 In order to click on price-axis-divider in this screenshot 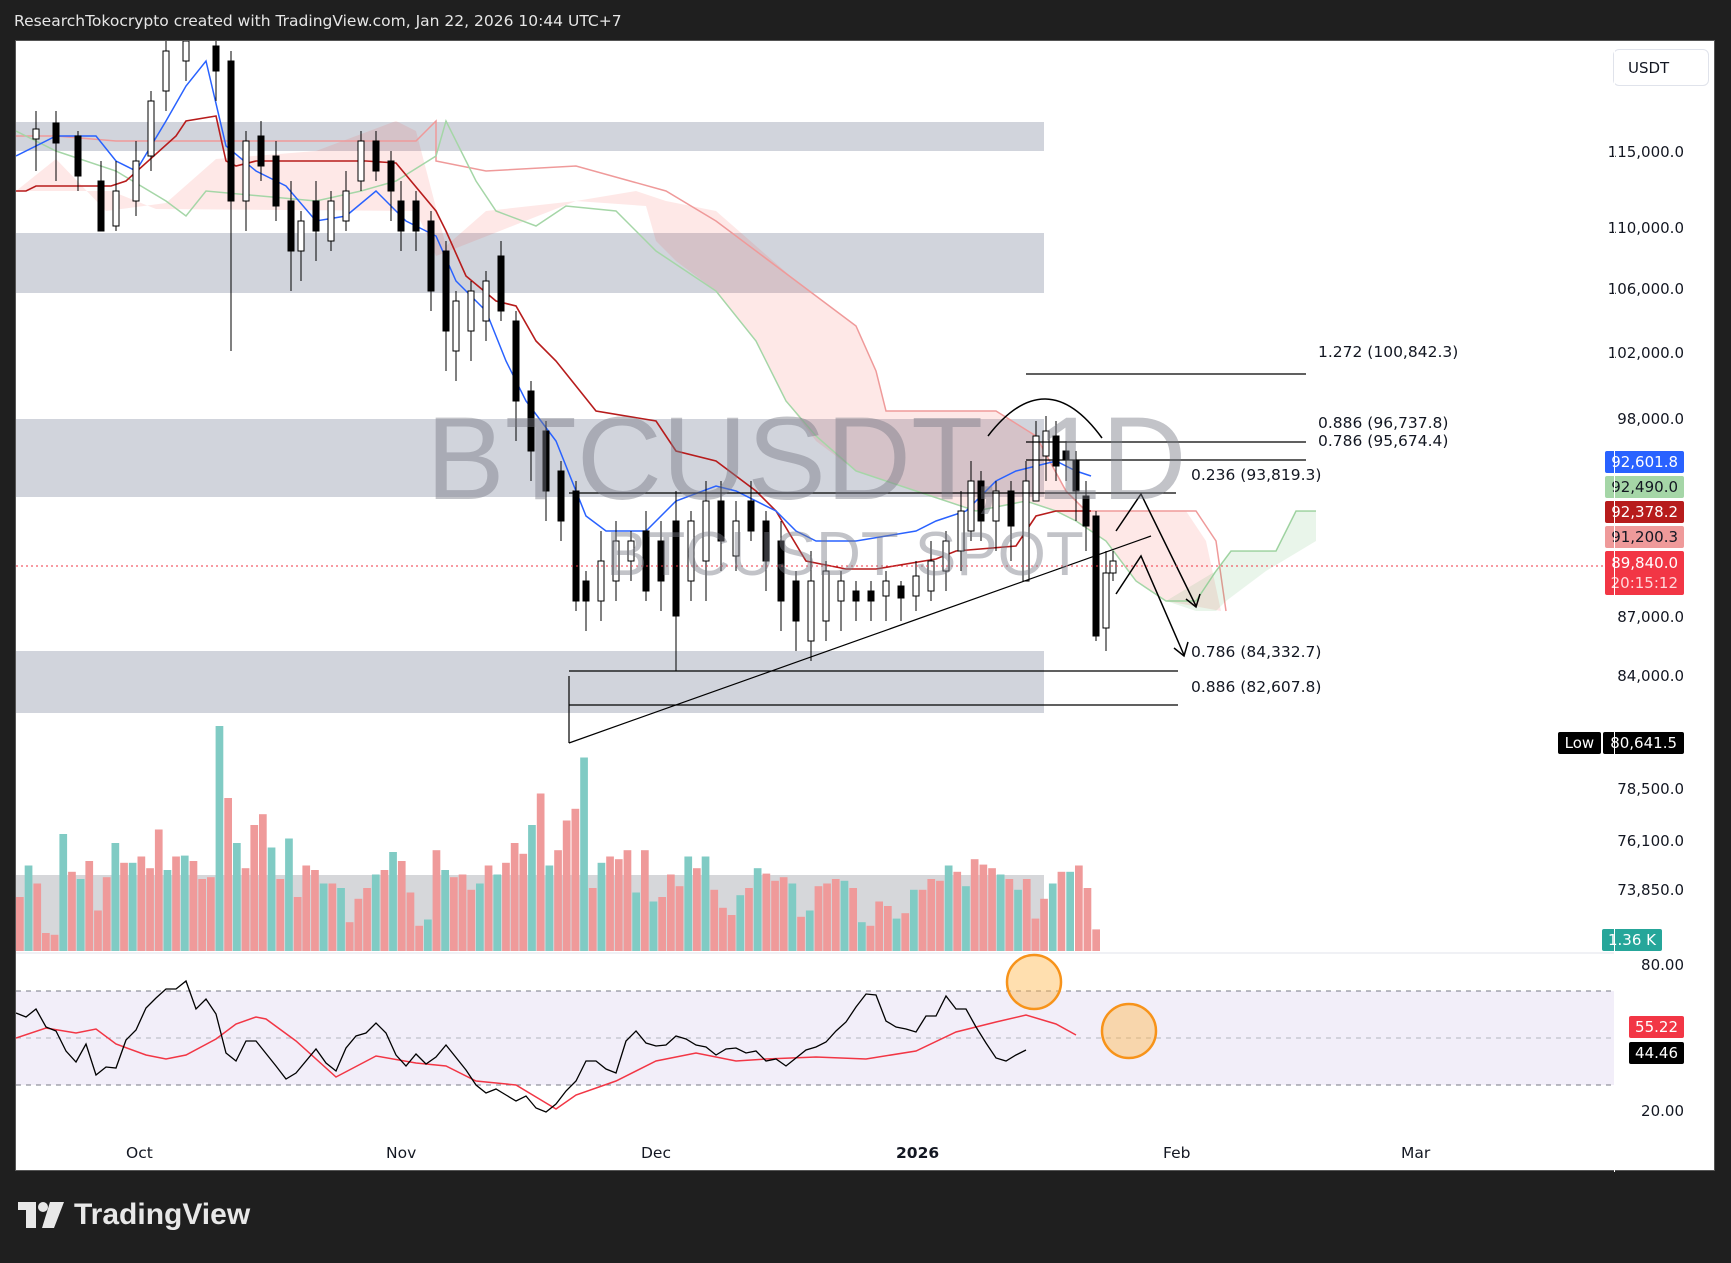, I will do `click(1614, 606)`.